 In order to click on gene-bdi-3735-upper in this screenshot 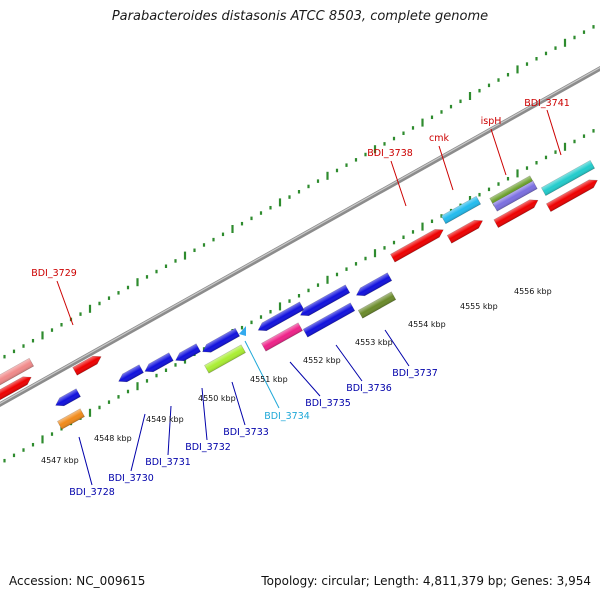, I will do `click(281, 316)`.